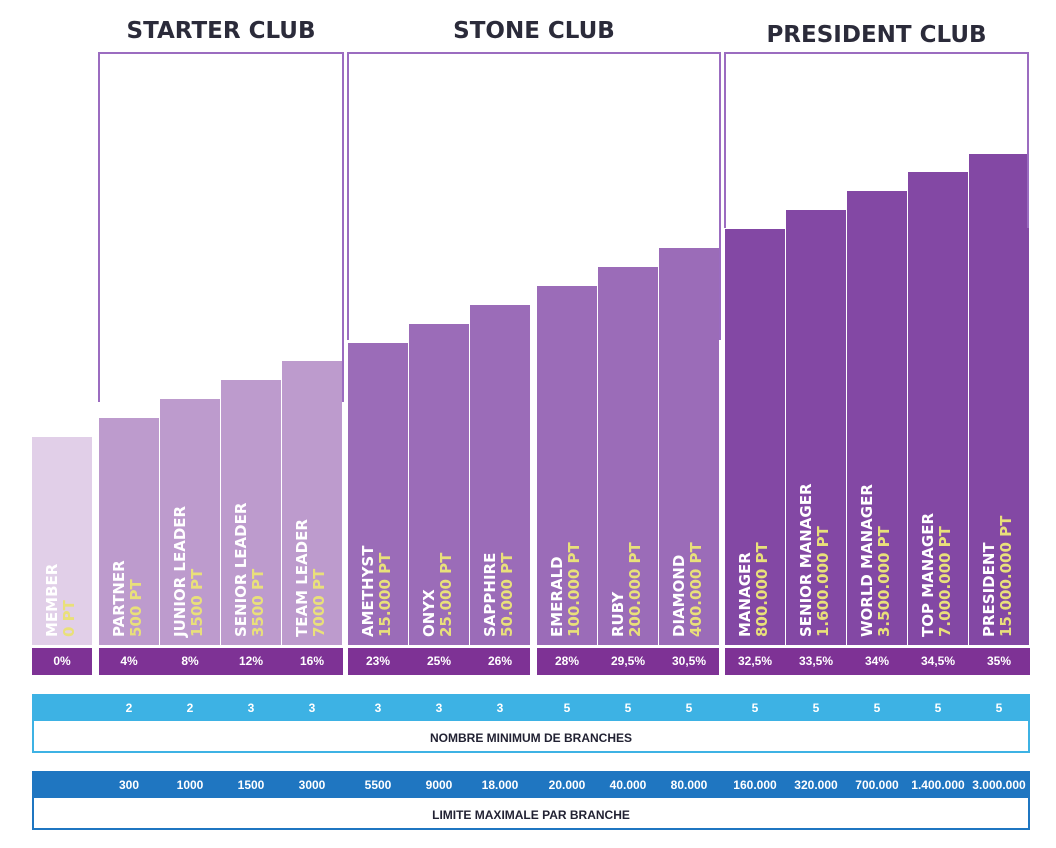  Describe the element at coordinates (867, 560) in the screenshot. I see `rank-name: WORLD MANAGER` at that location.